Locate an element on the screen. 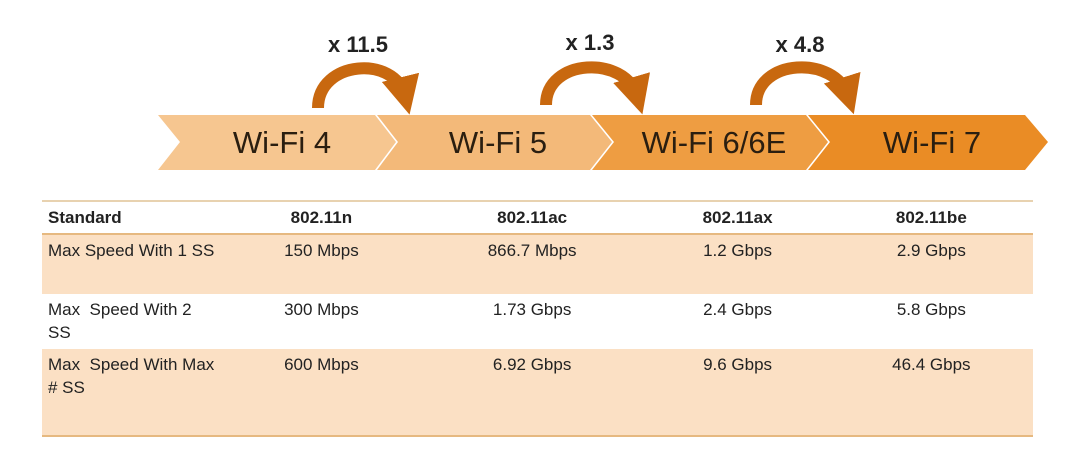 The width and height of the screenshot is (1080, 473). table-cell: 2.9 Gbps is located at coordinates (931, 250).